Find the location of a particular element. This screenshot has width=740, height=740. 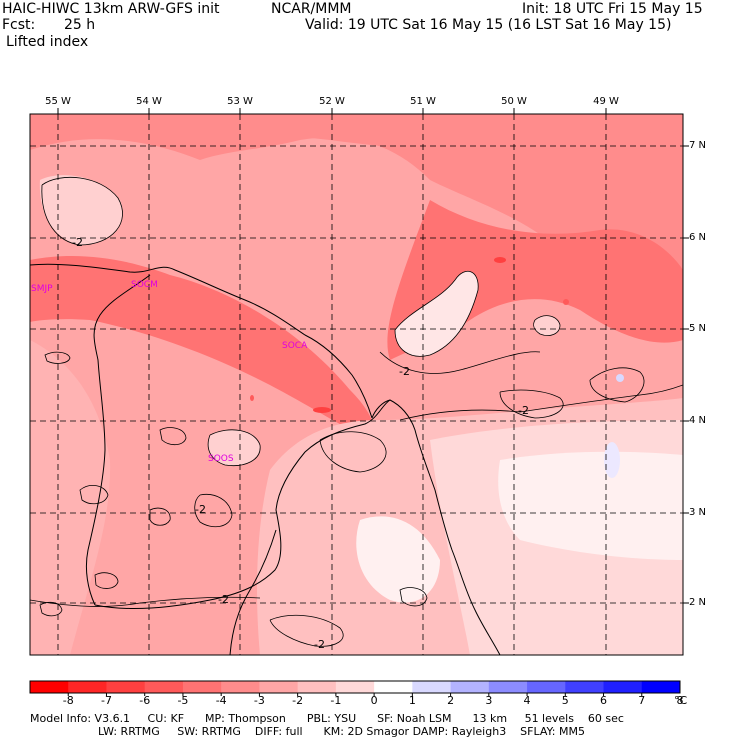

lon-label: 51 W is located at coordinates (423, 101).